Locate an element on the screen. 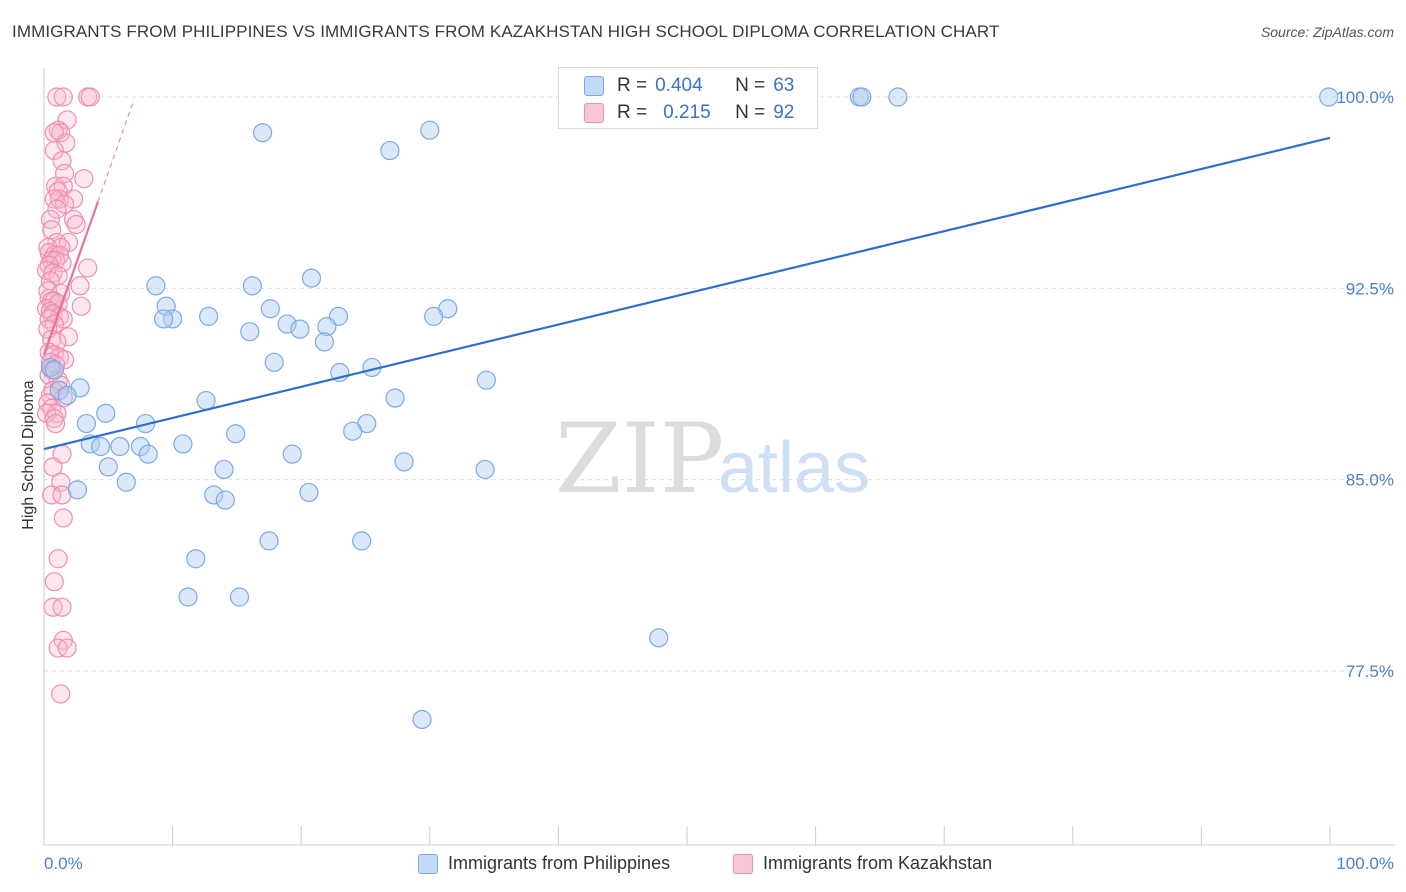 Image resolution: width=1406 pixels, height=892 pixels. philippines-swatch is located at coordinates (594, 86).